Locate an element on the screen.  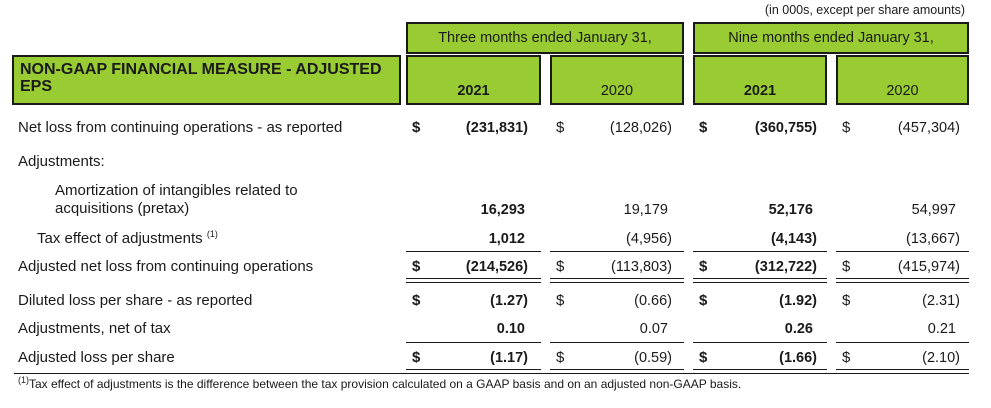
footnote-separator is located at coordinates (491, 373).